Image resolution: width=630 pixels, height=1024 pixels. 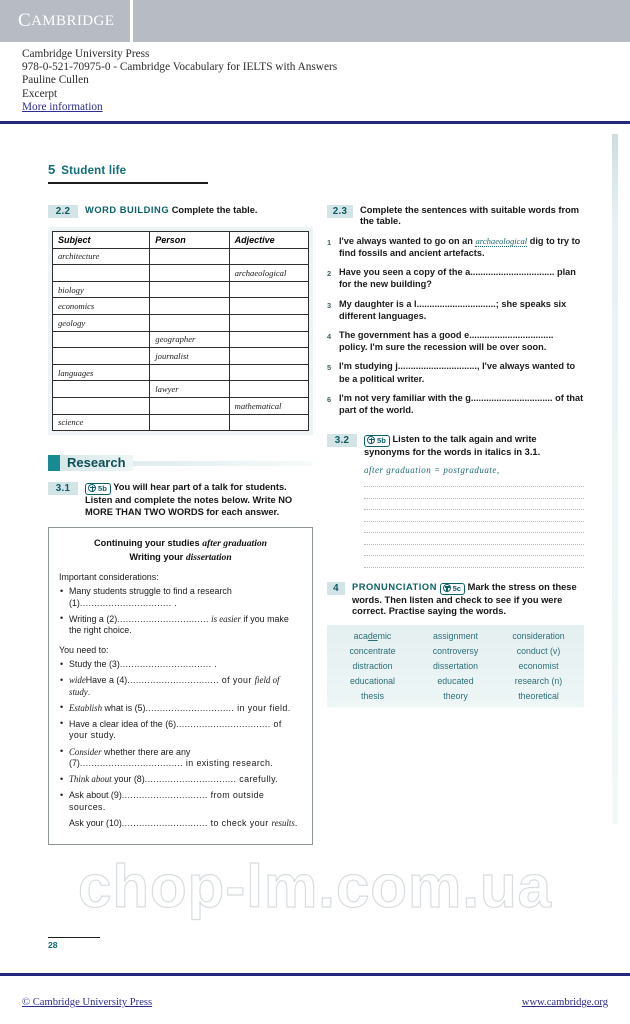 What do you see at coordinates (380, 21) in the screenshot?
I see `banner-filler` at bounding box center [380, 21].